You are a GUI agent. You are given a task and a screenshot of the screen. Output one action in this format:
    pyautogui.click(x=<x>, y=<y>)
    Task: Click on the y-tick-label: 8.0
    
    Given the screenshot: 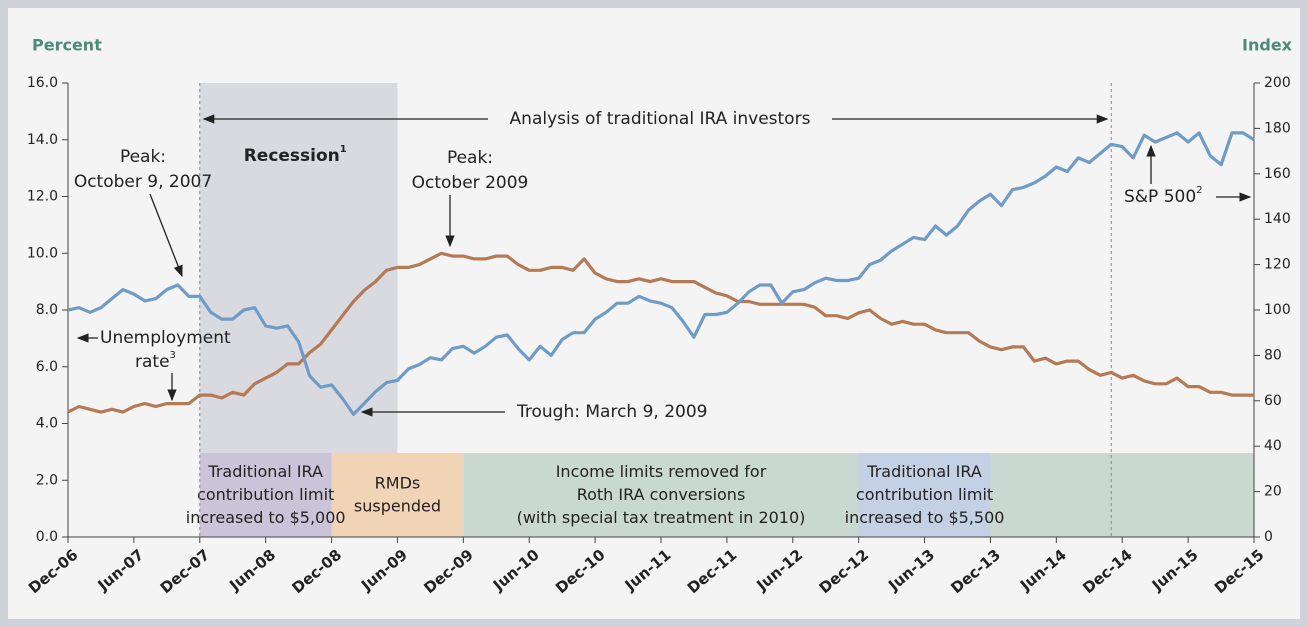 What is the action you would take?
    pyautogui.click(x=47, y=310)
    